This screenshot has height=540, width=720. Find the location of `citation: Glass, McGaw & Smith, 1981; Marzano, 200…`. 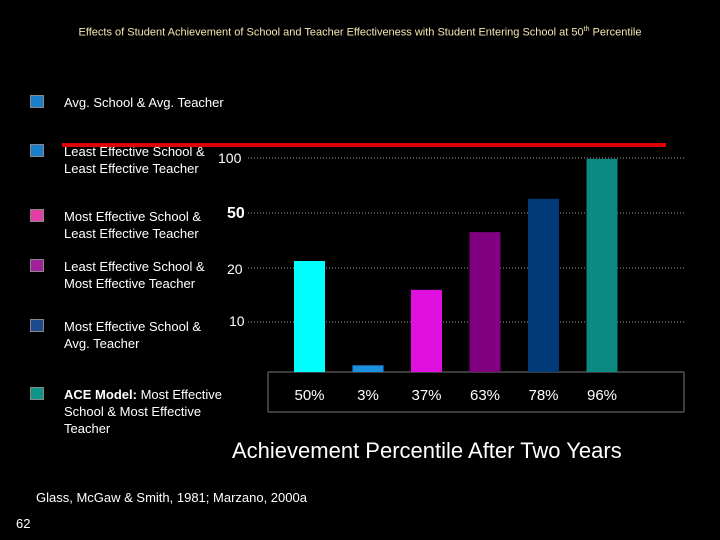

citation: Glass, McGaw & Smith, 1981; Marzano, 200… is located at coordinates (171, 497).